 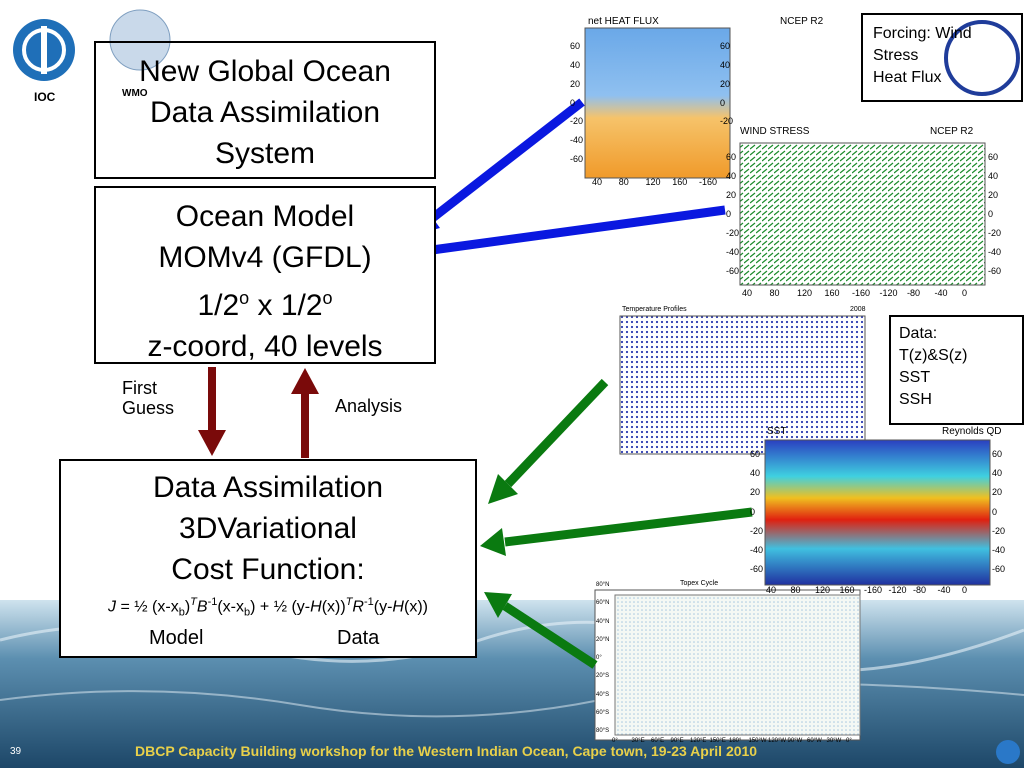 I want to click on lon-label: 60°E, so click(x=658, y=741).